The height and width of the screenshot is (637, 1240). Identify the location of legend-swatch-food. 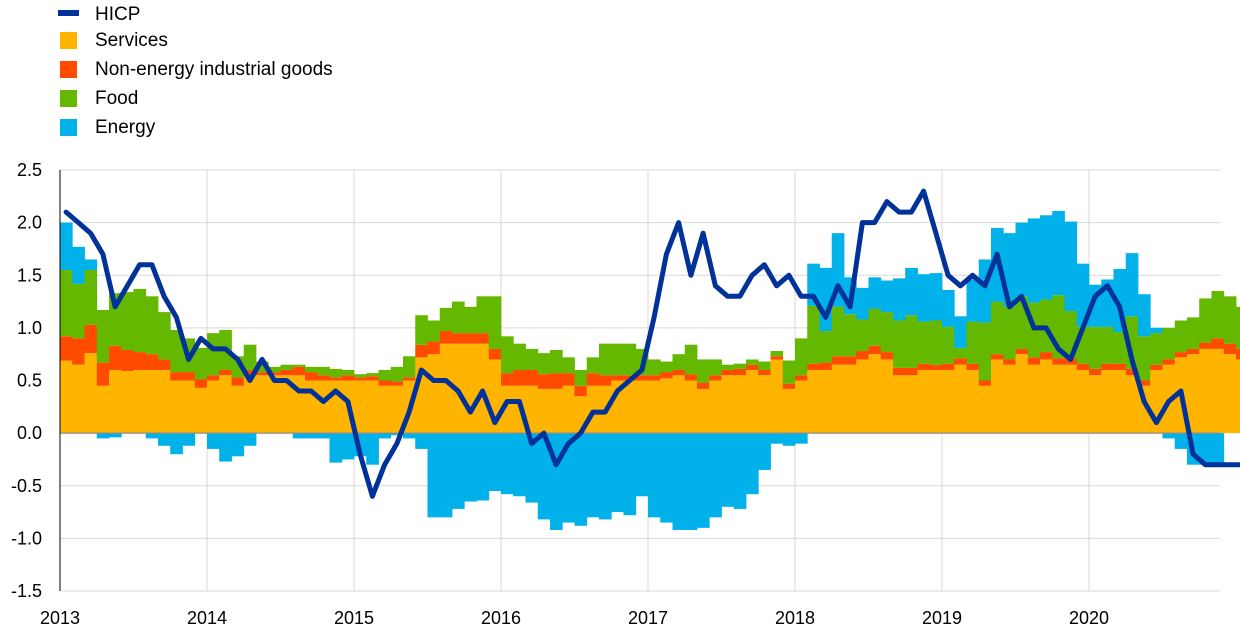
(68, 98).